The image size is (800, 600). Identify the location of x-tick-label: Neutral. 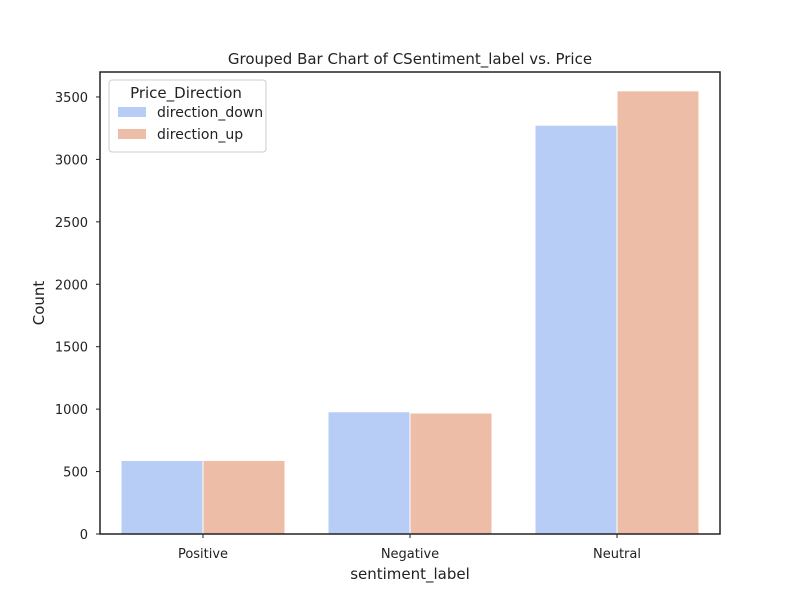
(617, 554).